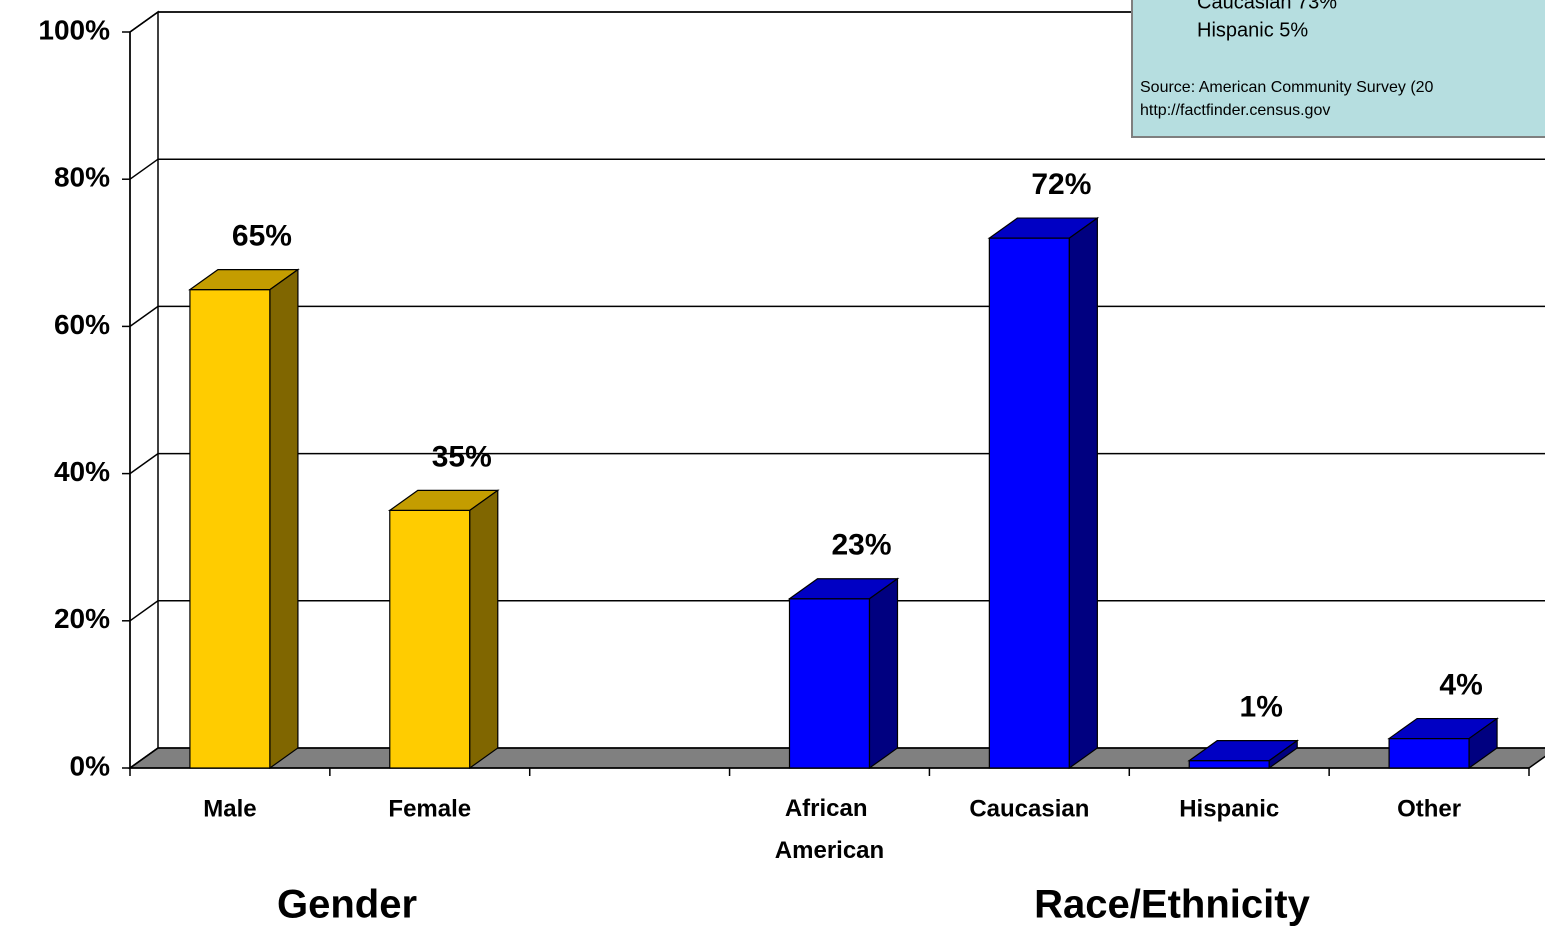  Describe the element at coordinates (1338, 69) in the screenshot. I see `note-box` at that location.